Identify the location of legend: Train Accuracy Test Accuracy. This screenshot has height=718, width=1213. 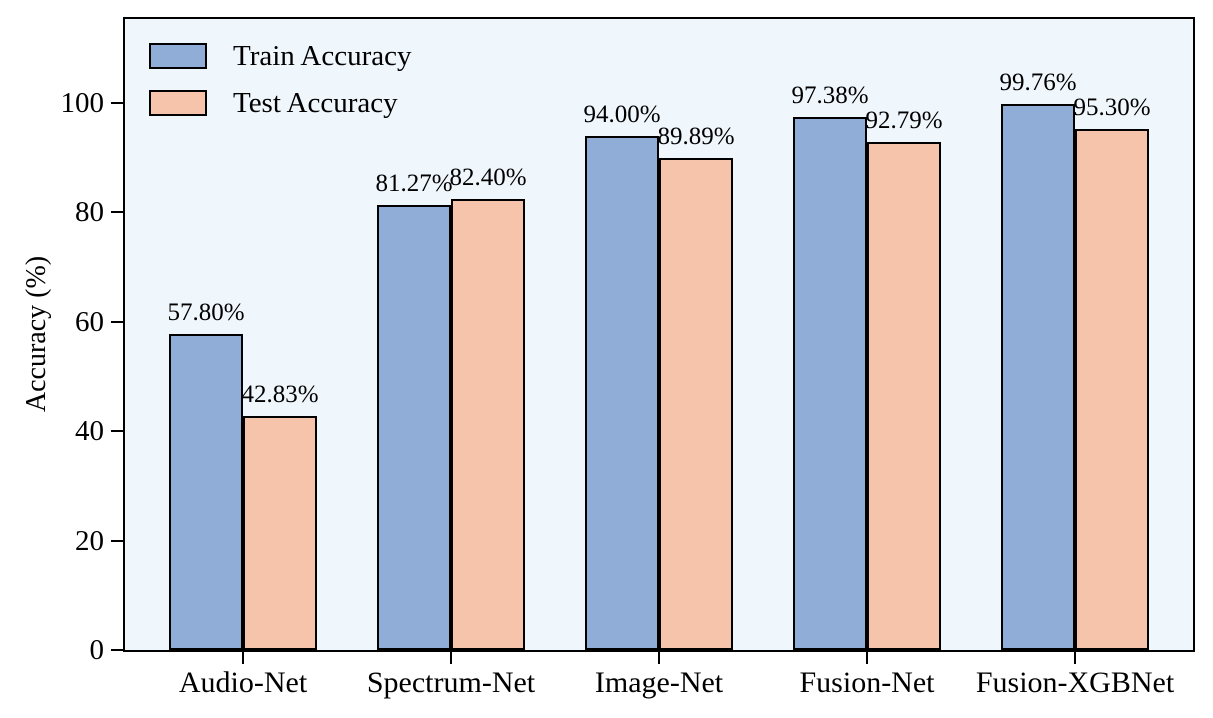
(280, 88).